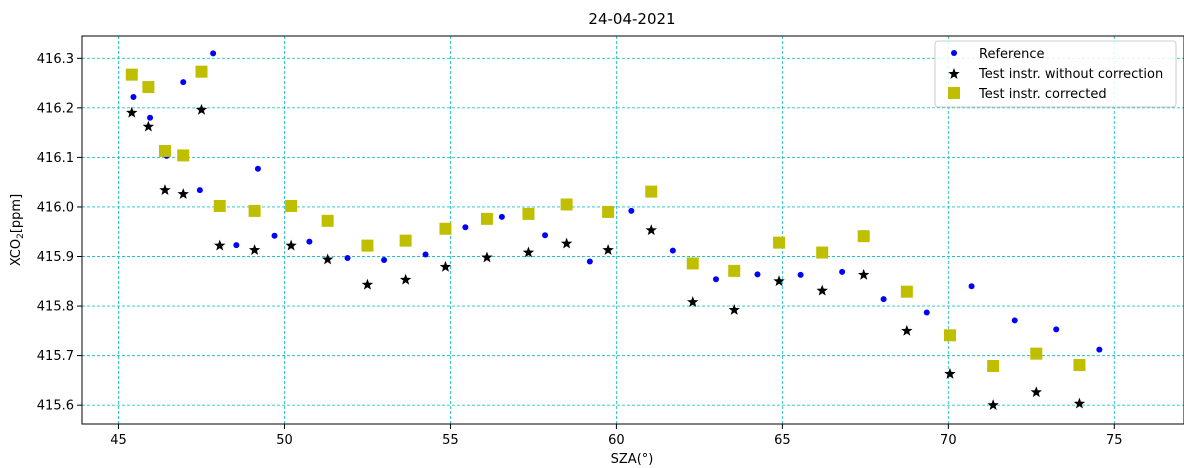  I want to click on y-tick-label: 416.0, so click(55, 207).